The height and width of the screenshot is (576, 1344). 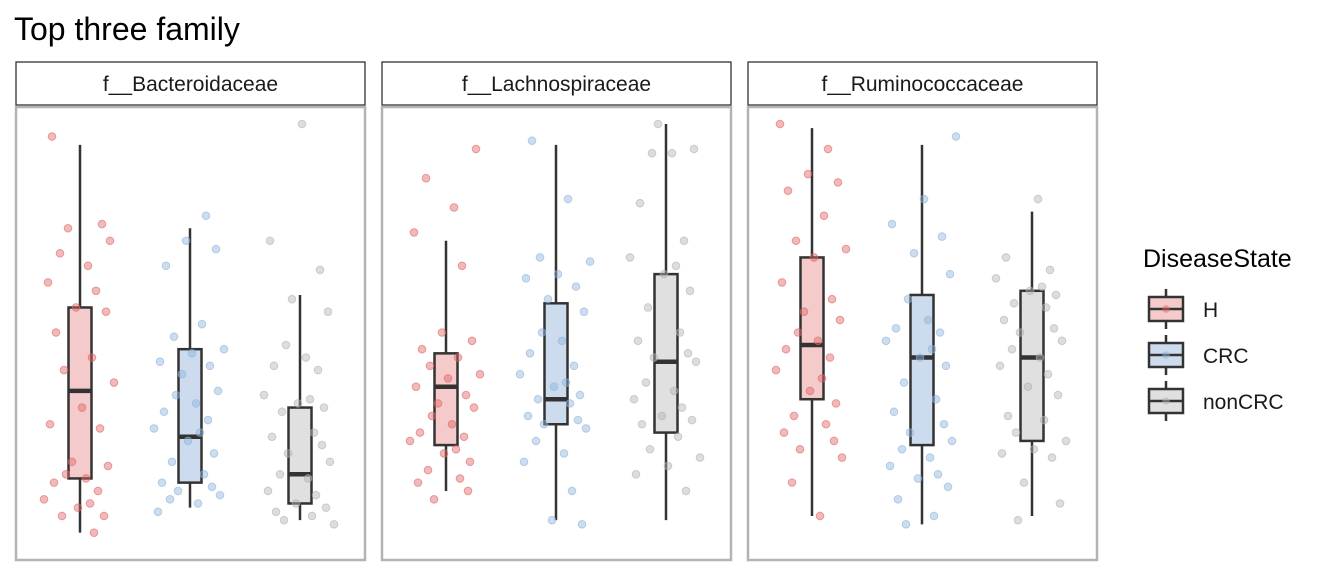 I want to click on boxplot-CRC, so click(x=555, y=332).